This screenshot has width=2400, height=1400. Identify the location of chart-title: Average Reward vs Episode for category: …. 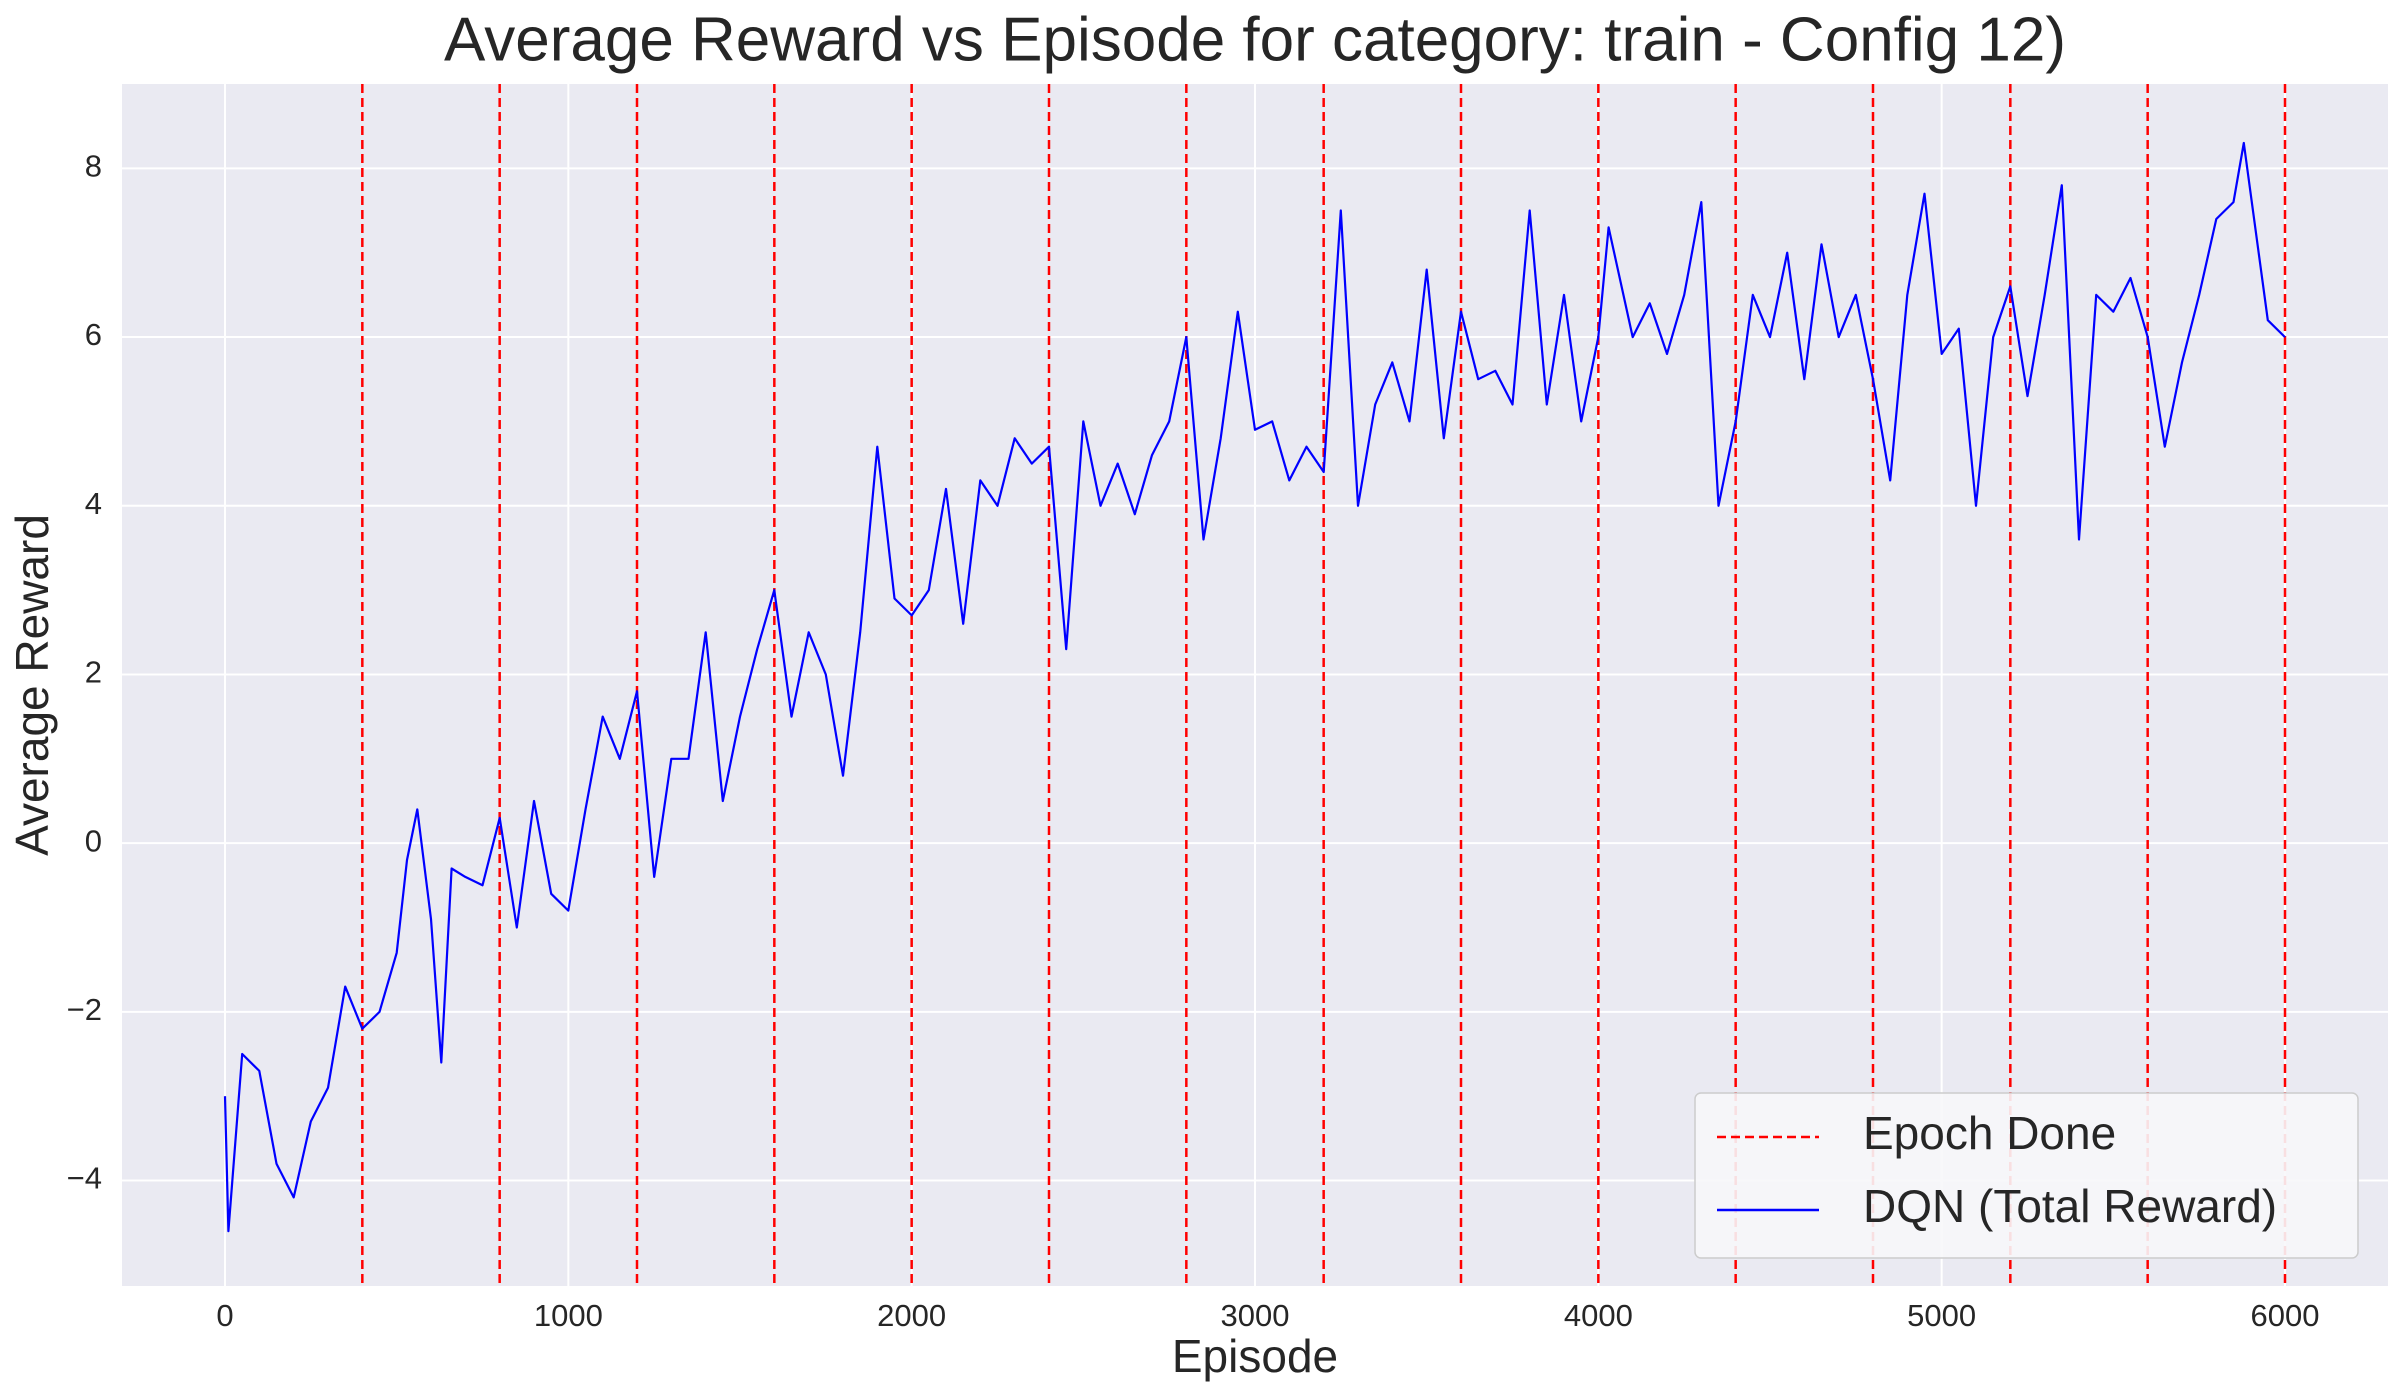
(1255, 39).